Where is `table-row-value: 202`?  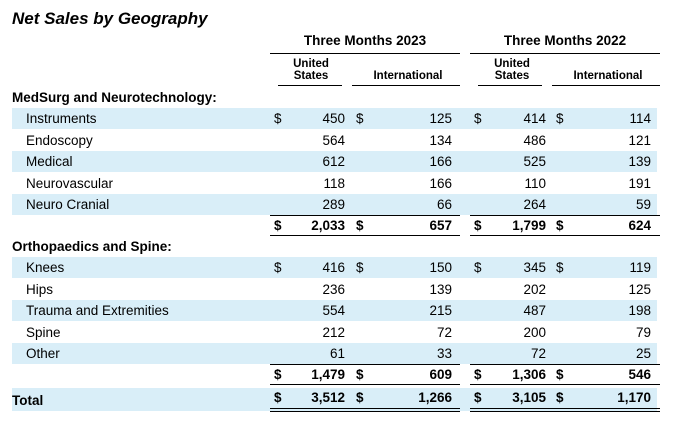 table-row-value: 202 is located at coordinates (534, 289).